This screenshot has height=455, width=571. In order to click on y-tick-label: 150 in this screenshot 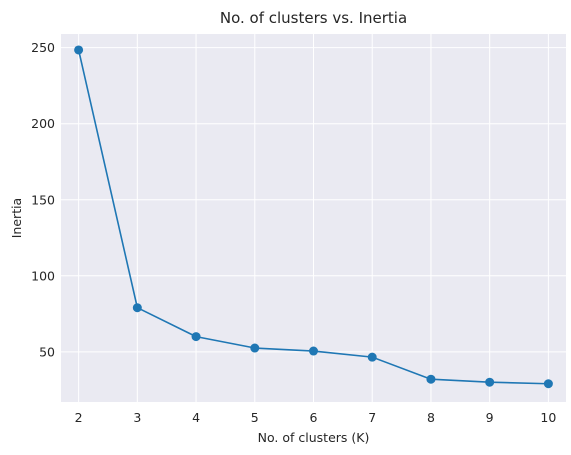, I will do `click(43, 199)`.